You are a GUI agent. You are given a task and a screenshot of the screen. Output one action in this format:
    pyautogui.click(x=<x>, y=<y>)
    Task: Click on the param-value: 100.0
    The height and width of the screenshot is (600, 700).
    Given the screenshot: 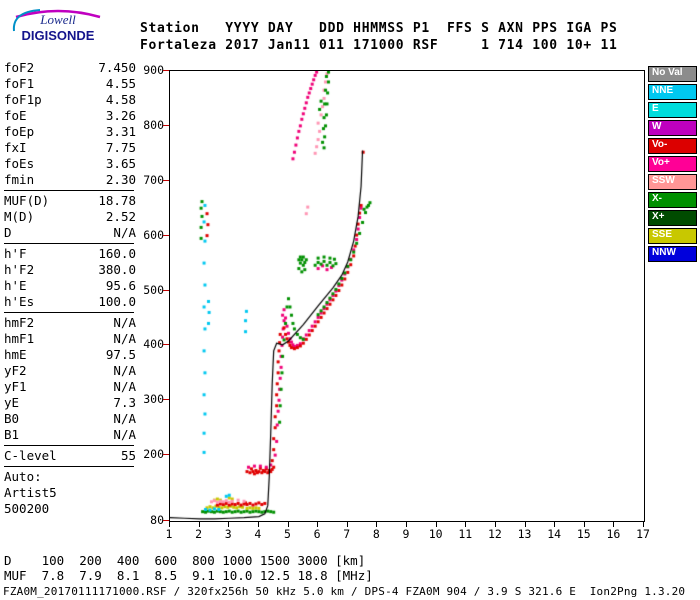 What is the action you would take?
    pyautogui.click(x=117, y=301)
    